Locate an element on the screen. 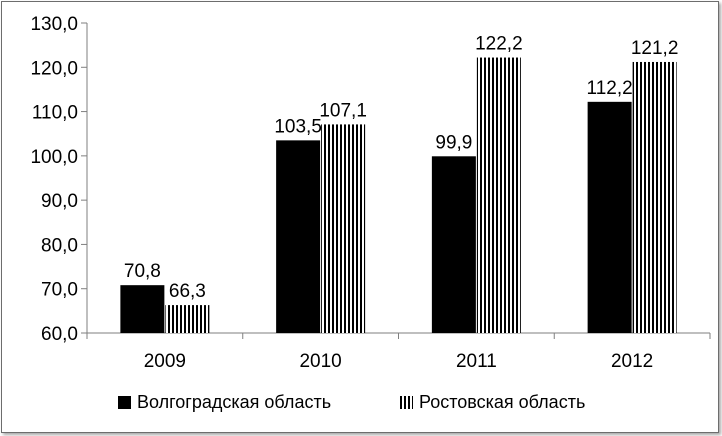 Image resolution: width=722 pixels, height=436 pixels. bar-rostov-2011 is located at coordinates (498, 195).